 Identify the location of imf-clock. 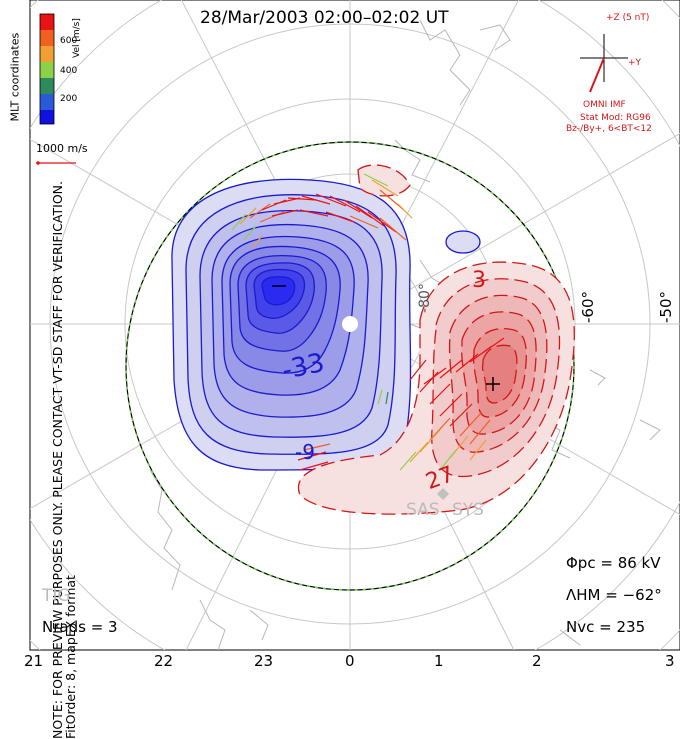
(604, 63).